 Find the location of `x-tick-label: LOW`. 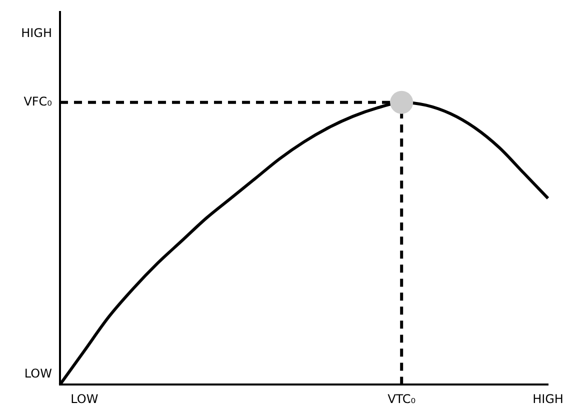

x-tick-label: LOW is located at coordinates (84, 399).